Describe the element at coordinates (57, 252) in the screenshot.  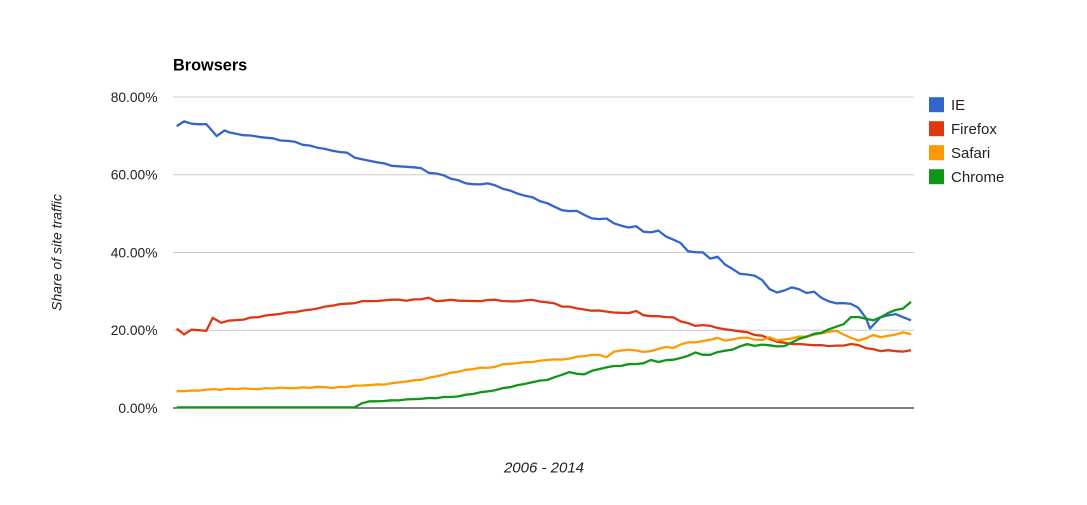
I see `svg-text: Share of site traffic` at that location.